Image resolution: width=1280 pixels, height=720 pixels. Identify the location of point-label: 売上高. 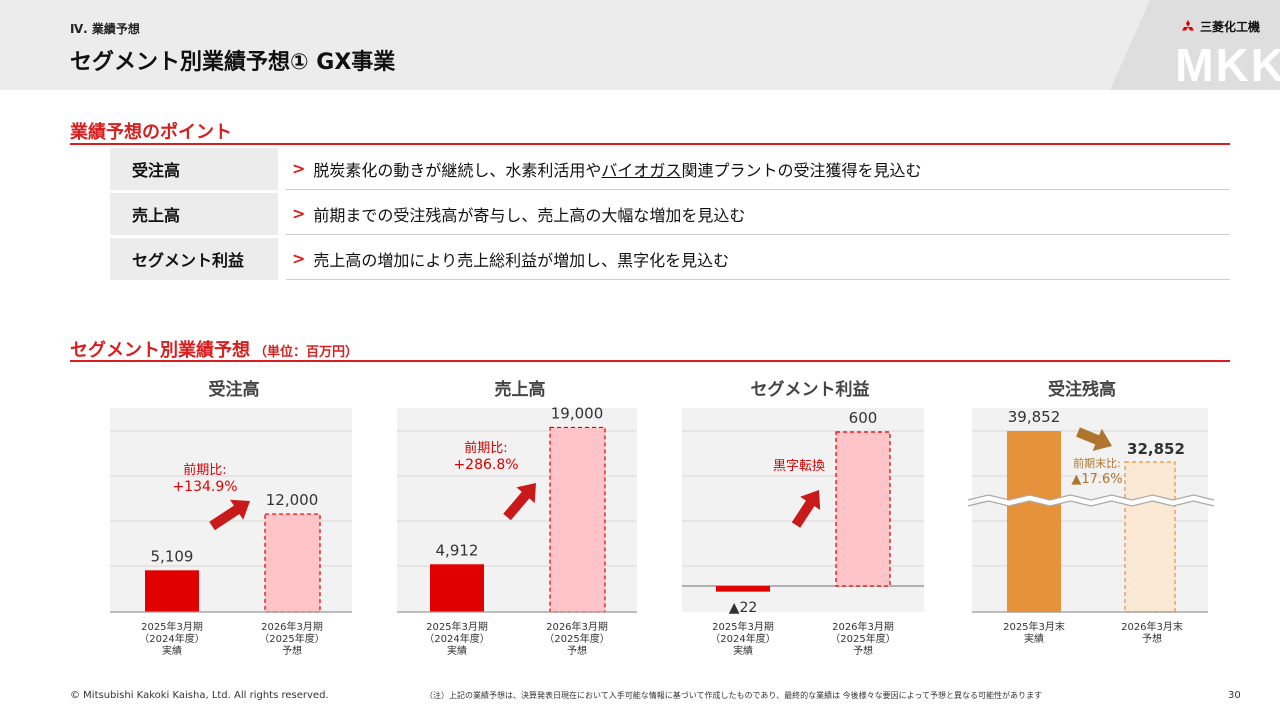
(194, 214).